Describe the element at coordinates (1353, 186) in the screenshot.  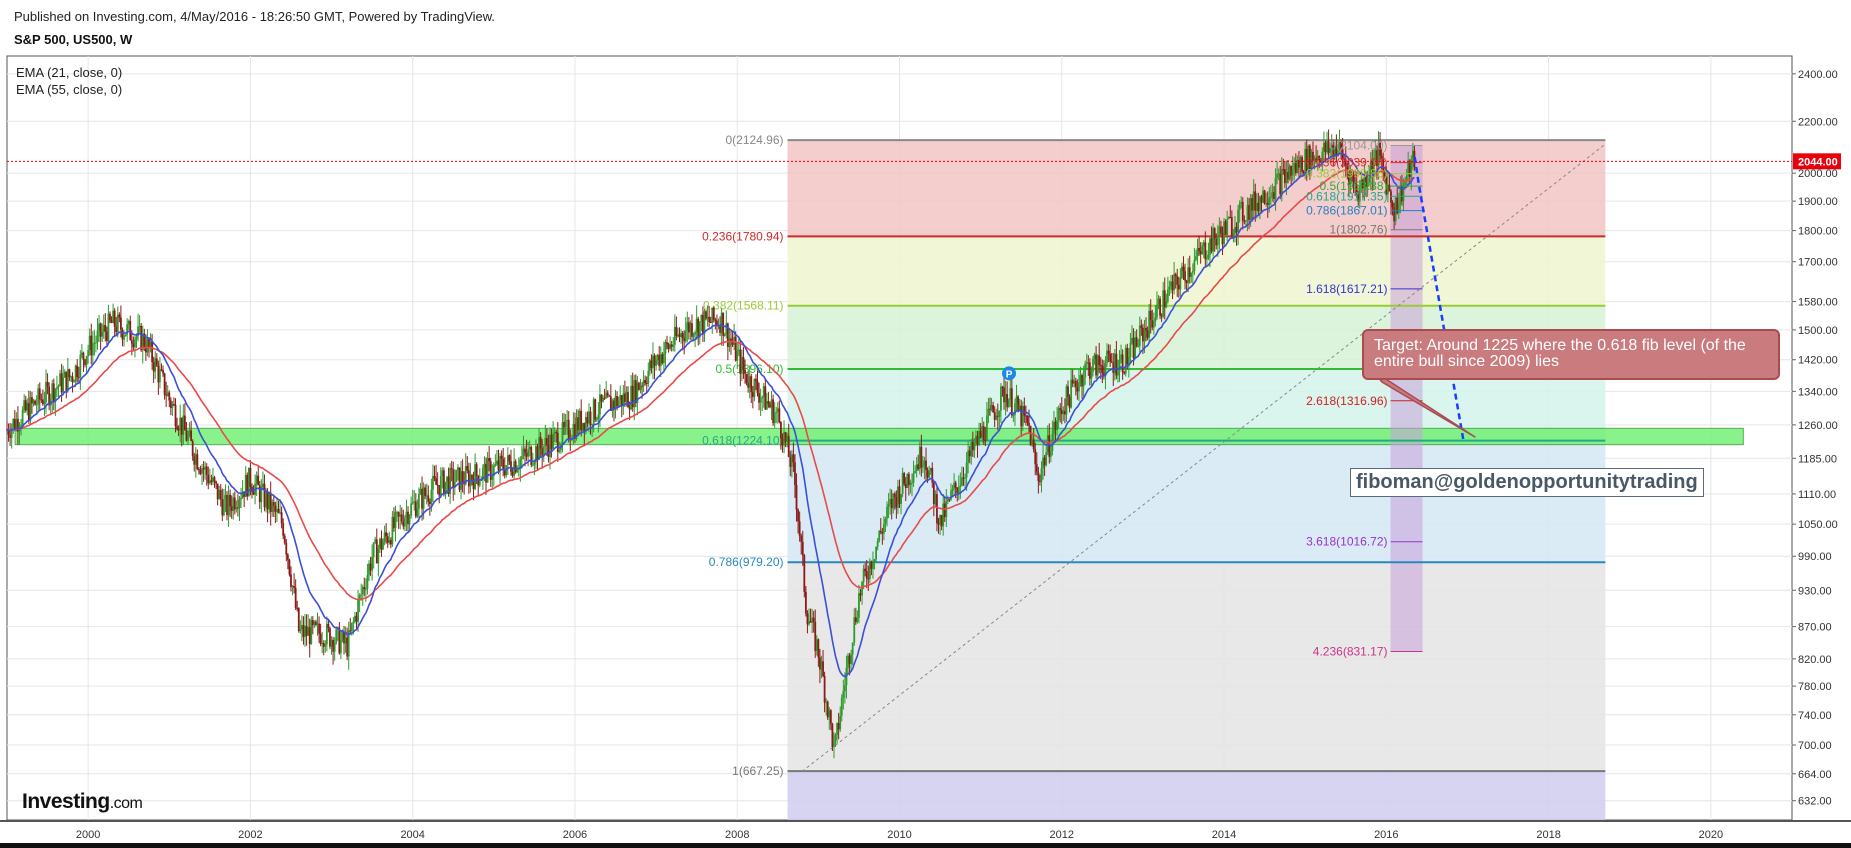
I see `ext-level-label: 0.5(1953.38)` at that location.